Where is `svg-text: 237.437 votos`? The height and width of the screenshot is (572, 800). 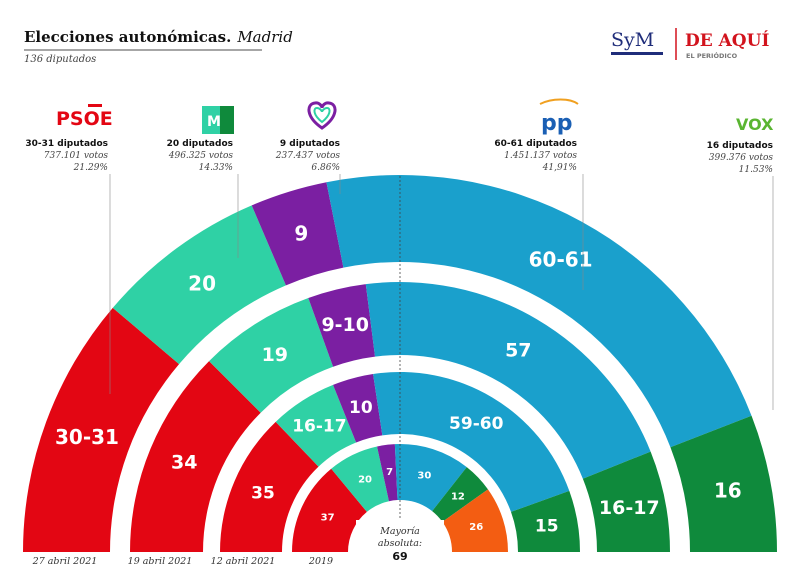 svg-text: 237.437 votos is located at coordinates (308, 156).